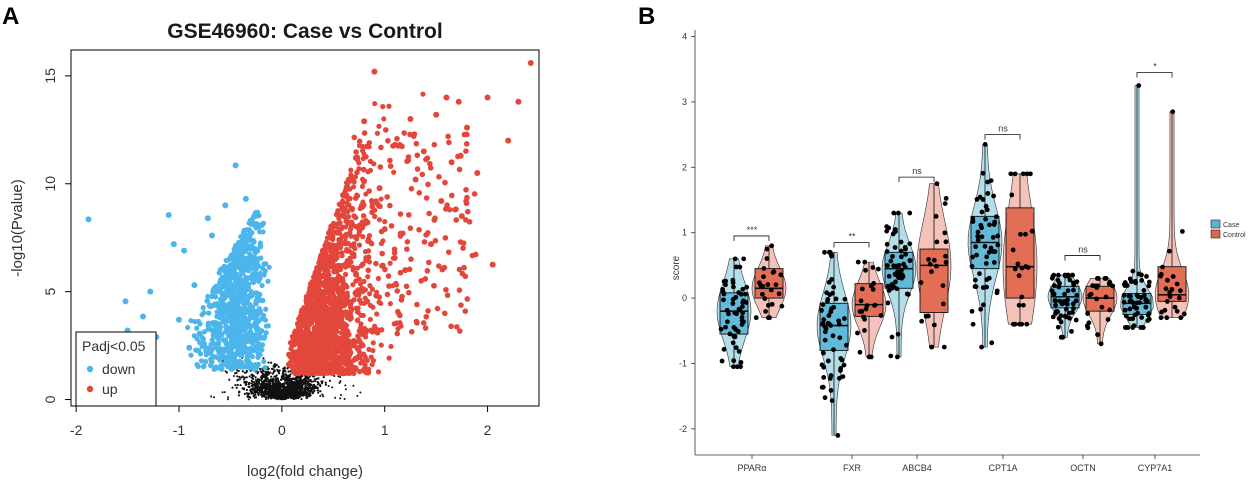 Image resolution: width=1252 pixels, height=482 pixels. What do you see at coordinates (90, 369) in the screenshot?
I see `legend-down-marker` at bounding box center [90, 369].